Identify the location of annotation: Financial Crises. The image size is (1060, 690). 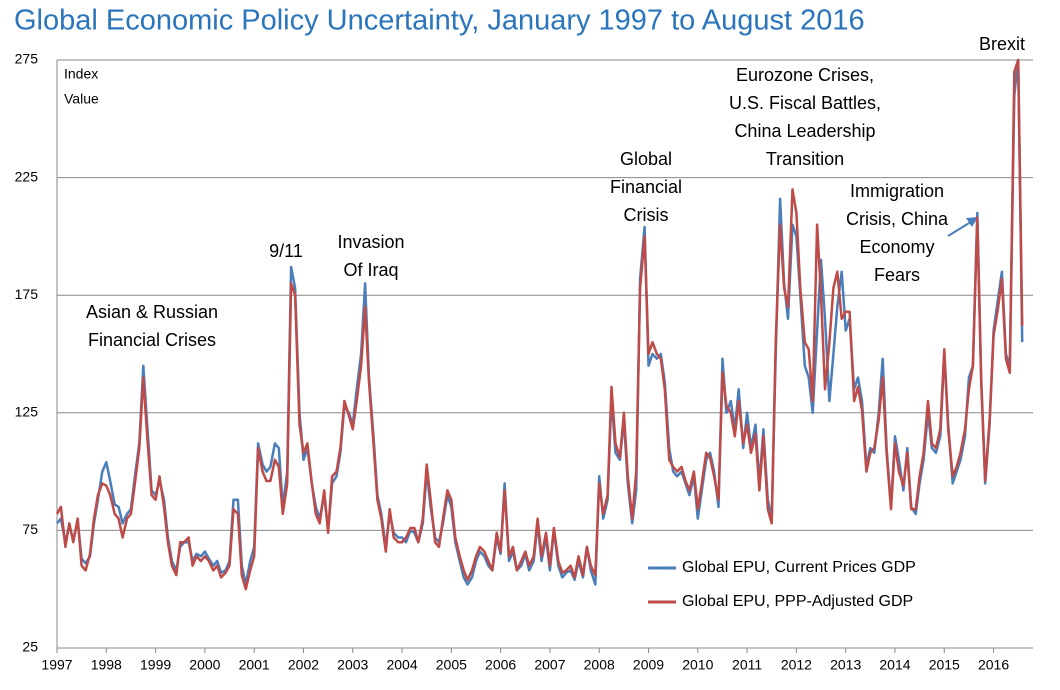
(152, 340).